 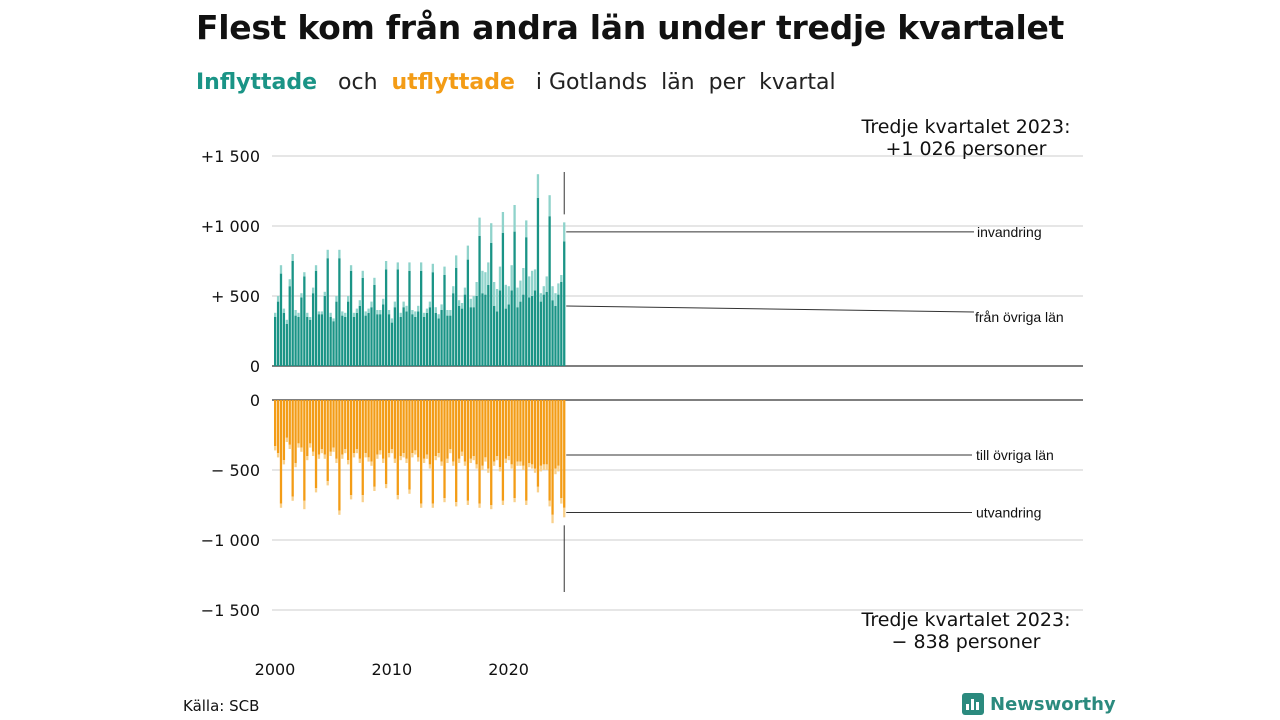 What do you see at coordinates (358, 82) in the screenshot?
I see `subtitle-and-label: och` at bounding box center [358, 82].